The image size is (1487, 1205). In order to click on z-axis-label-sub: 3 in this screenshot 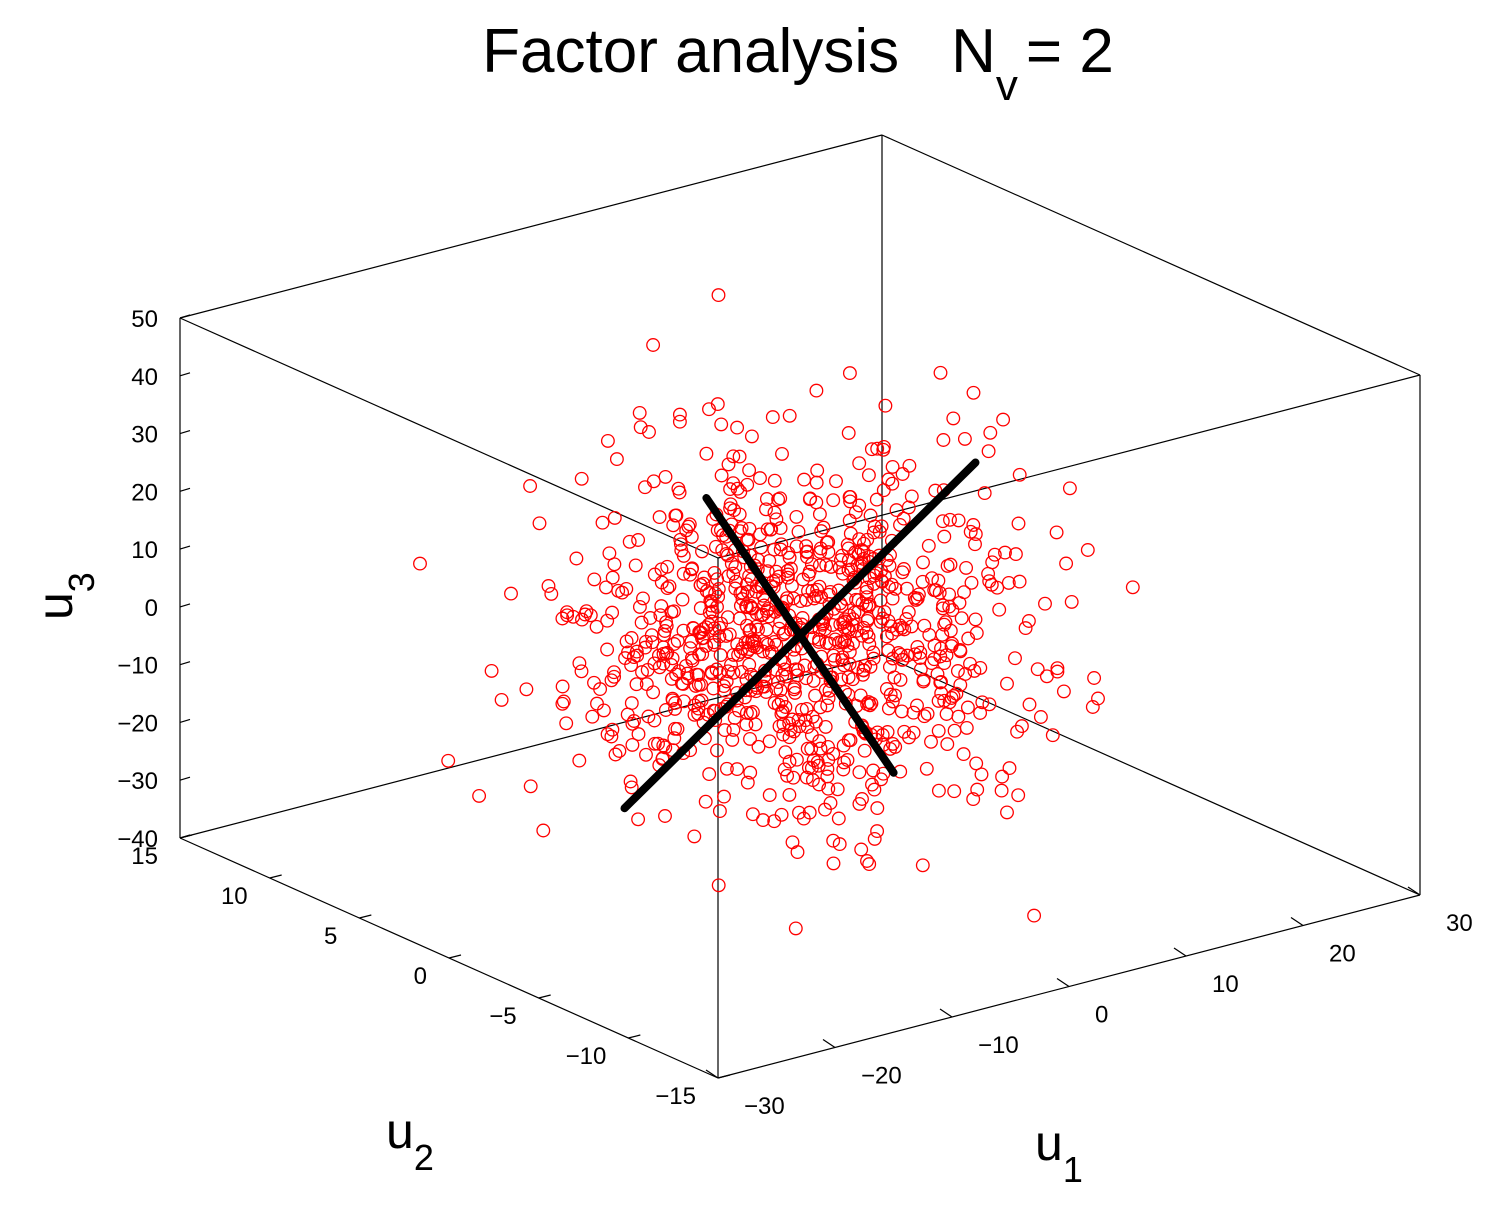, I will do `click(81, 582)`.